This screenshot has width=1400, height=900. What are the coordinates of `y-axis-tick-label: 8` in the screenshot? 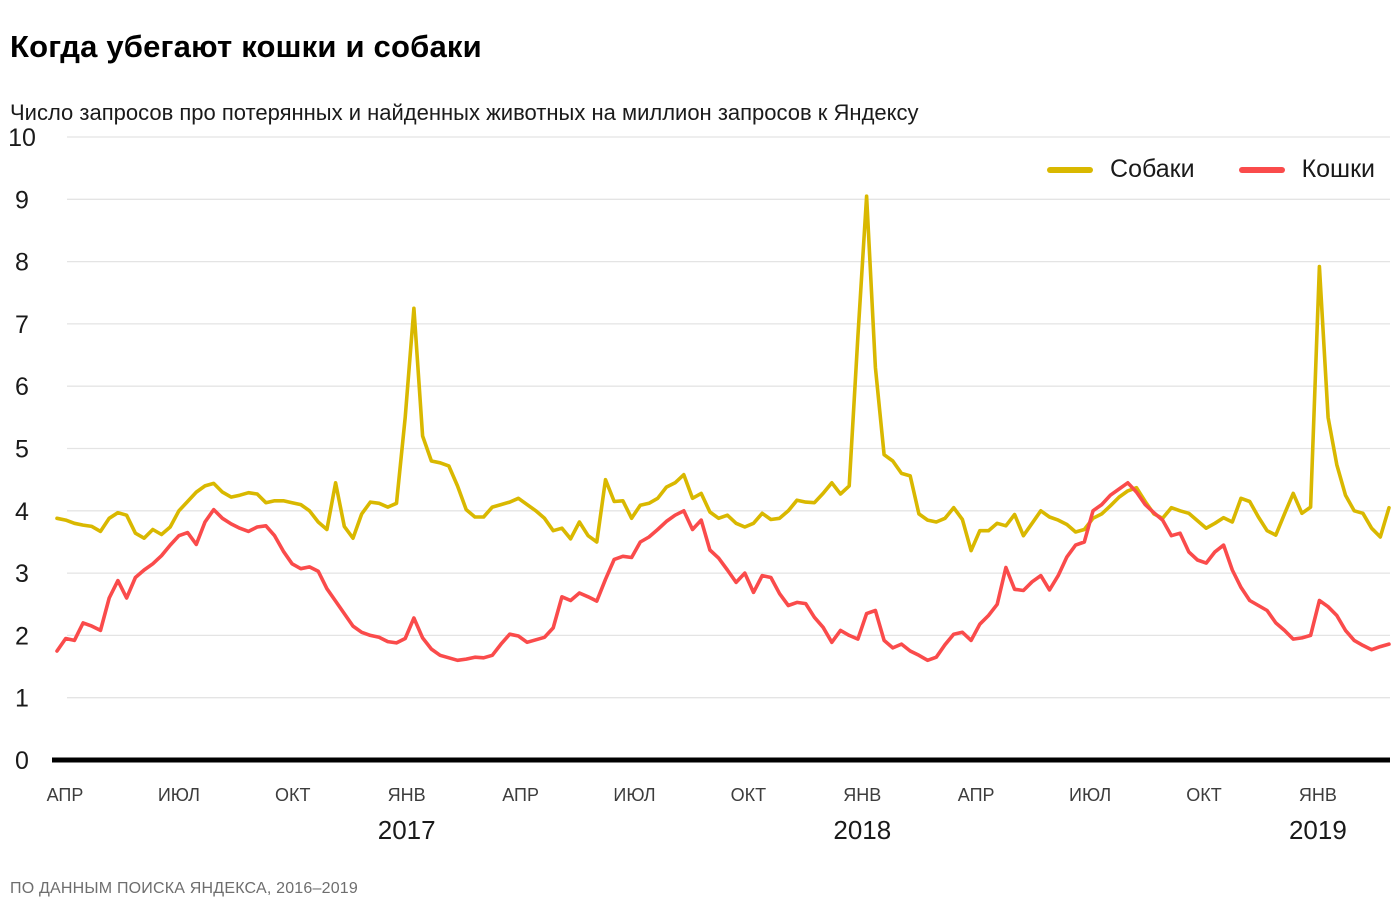 It's located at (22, 263).